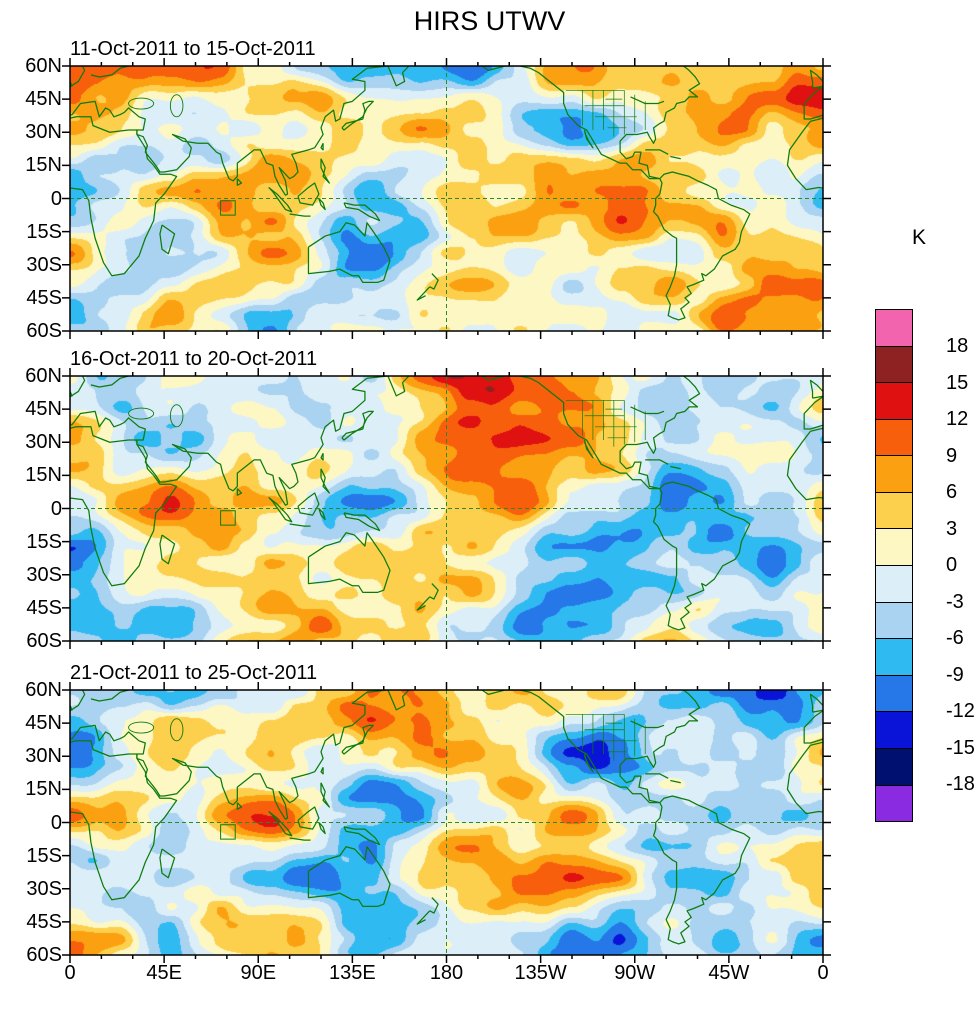  I want to click on figure-title: HIRS UTWV, so click(489, 21).